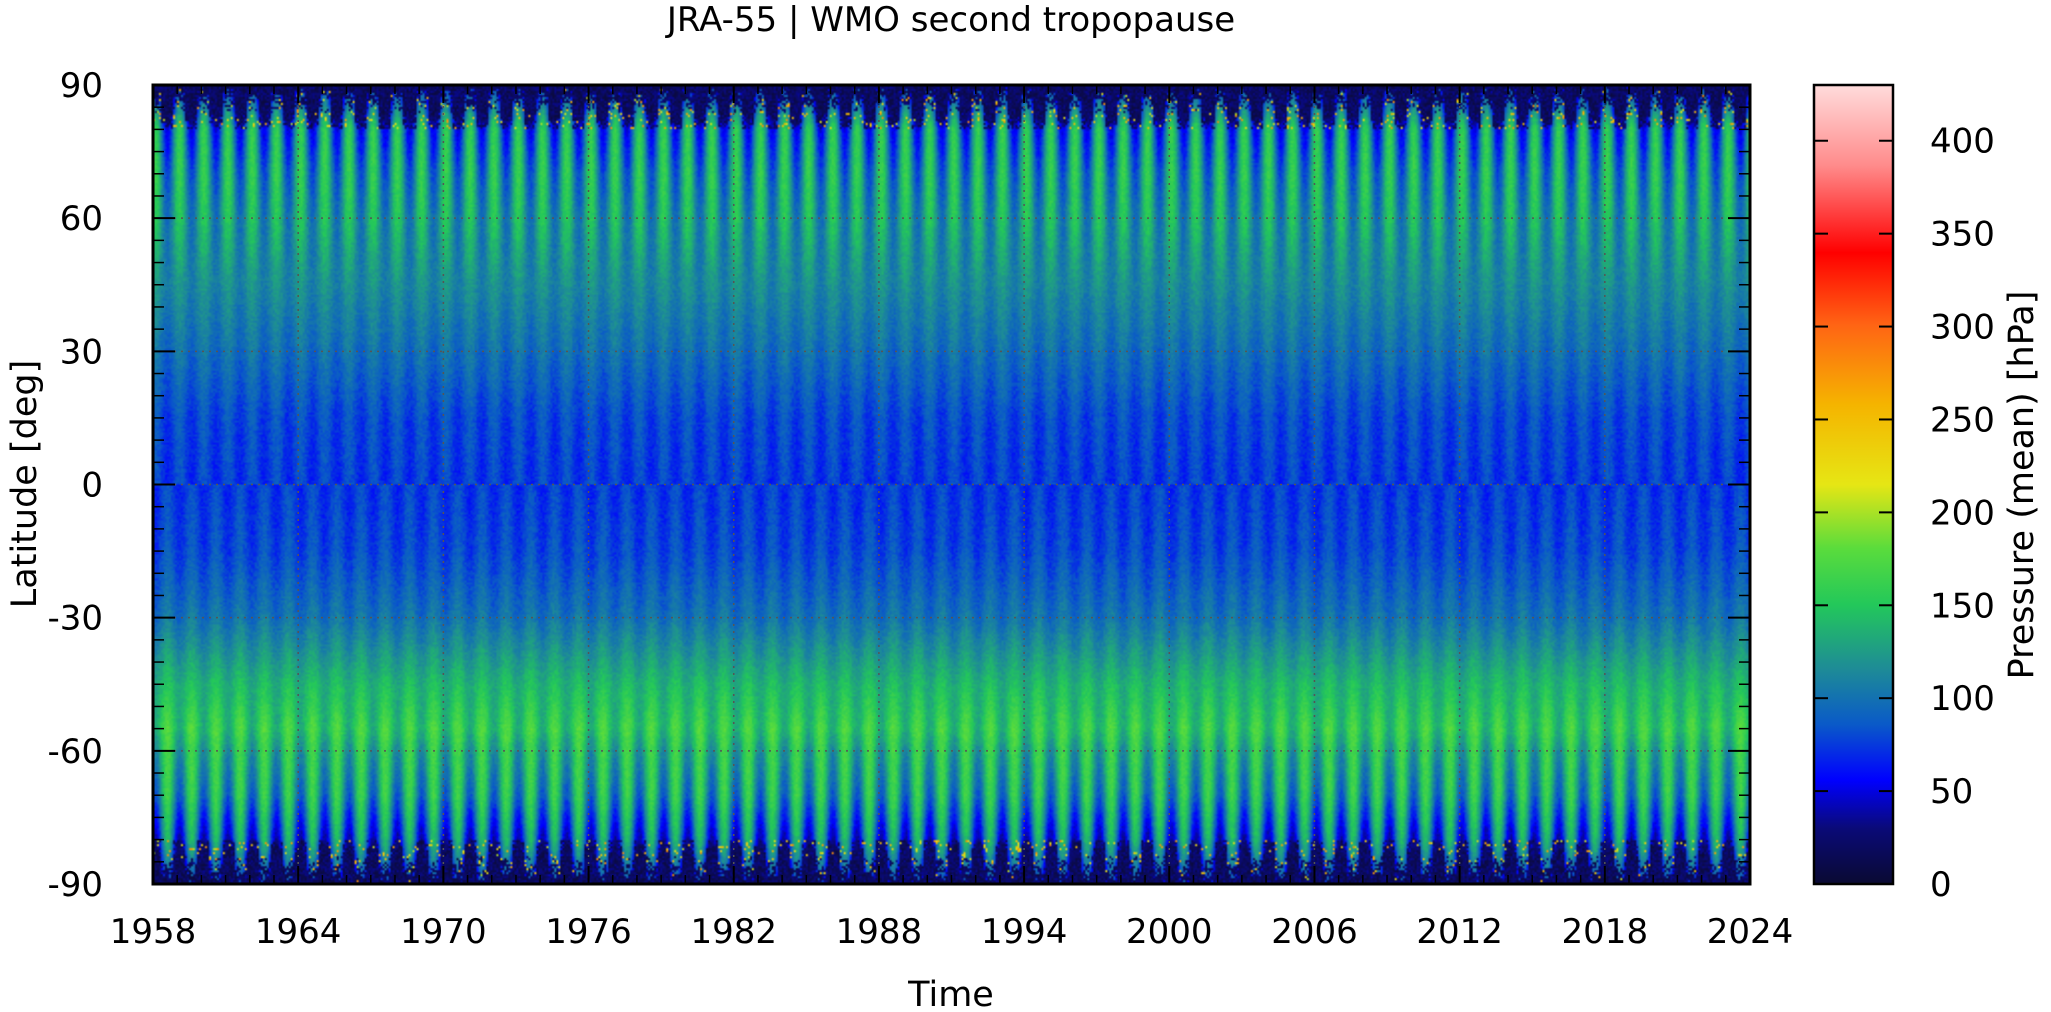  I want to click on x-tick-label: 1994, so click(1024, 932).